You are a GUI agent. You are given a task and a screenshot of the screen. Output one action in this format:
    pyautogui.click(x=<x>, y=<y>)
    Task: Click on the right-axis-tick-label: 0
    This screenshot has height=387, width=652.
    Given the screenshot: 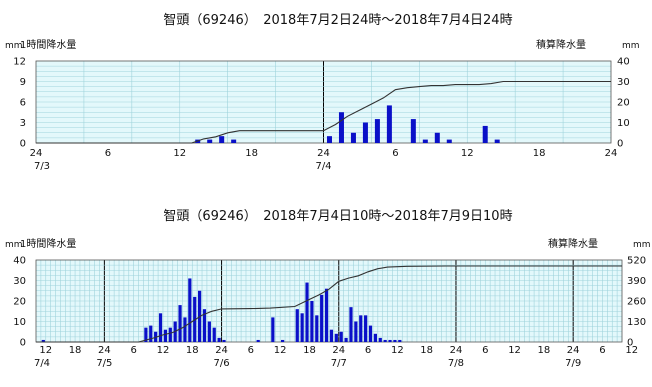 What is the action you would take?
    pyautogui.click(x=620, y=144)
    